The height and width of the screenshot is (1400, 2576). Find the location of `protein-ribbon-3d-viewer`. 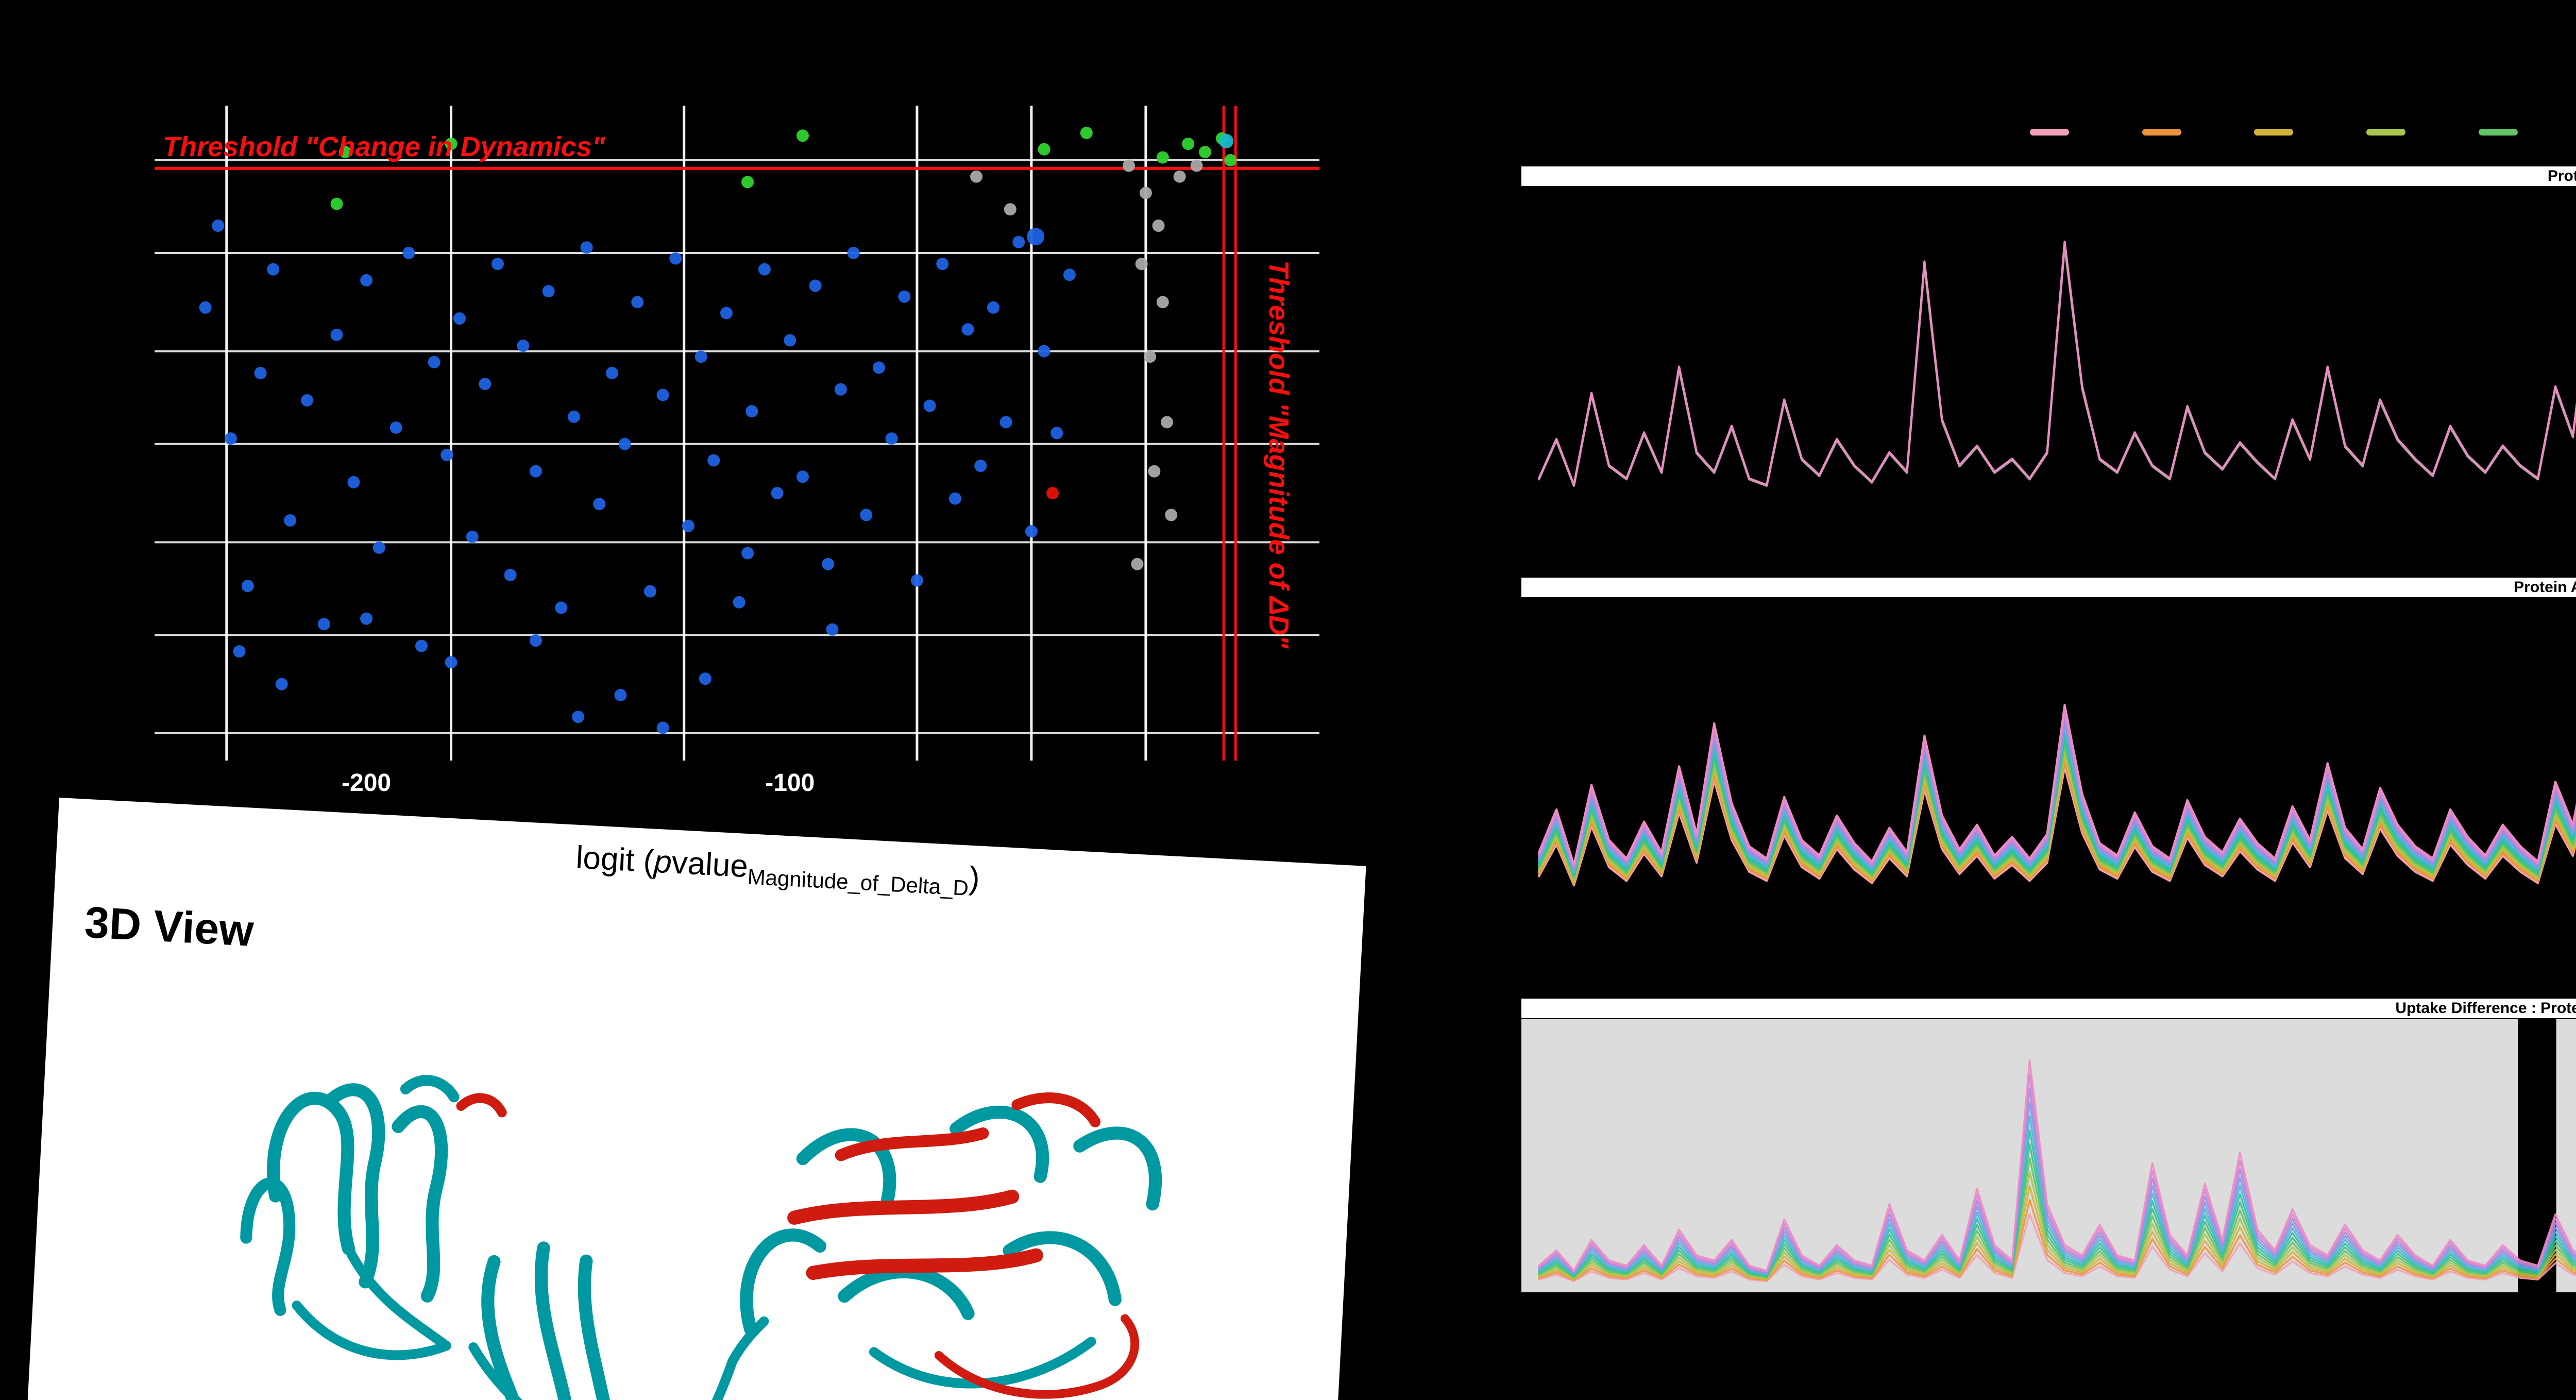

protein-ribbon-3d-viewer is located at coordinates (710, 1187).